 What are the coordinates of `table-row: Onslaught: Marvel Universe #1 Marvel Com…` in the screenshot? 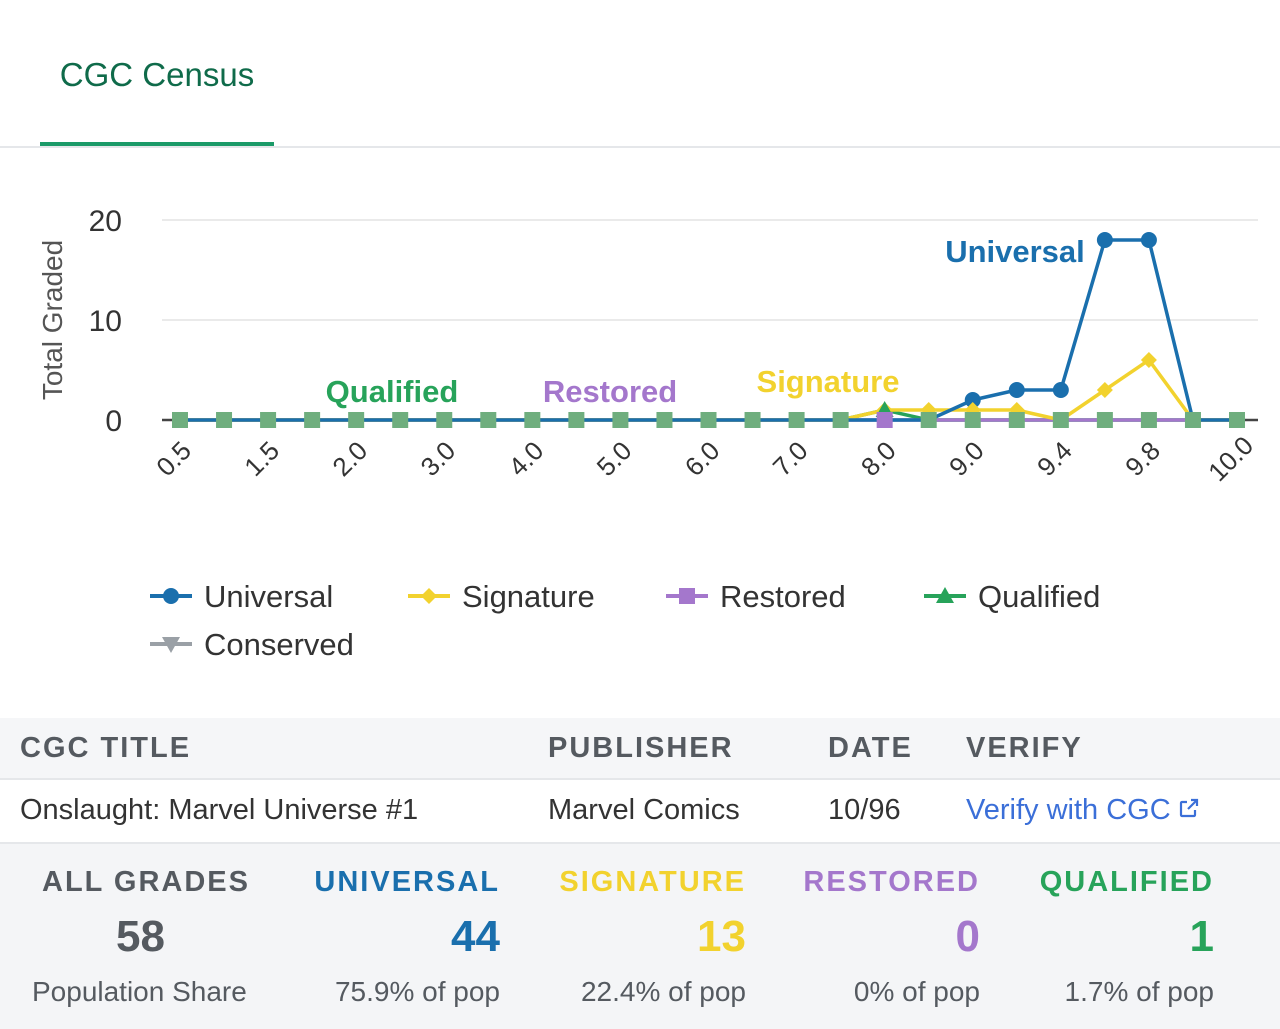 It's located at (640, 812).